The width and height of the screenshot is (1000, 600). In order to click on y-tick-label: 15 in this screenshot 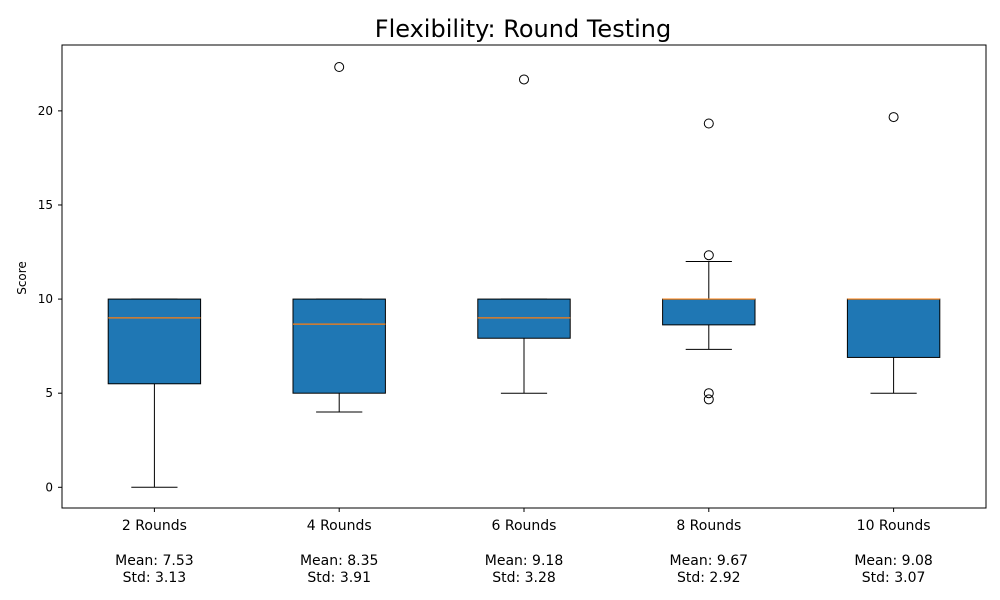, I will do `click(45, 205)`.